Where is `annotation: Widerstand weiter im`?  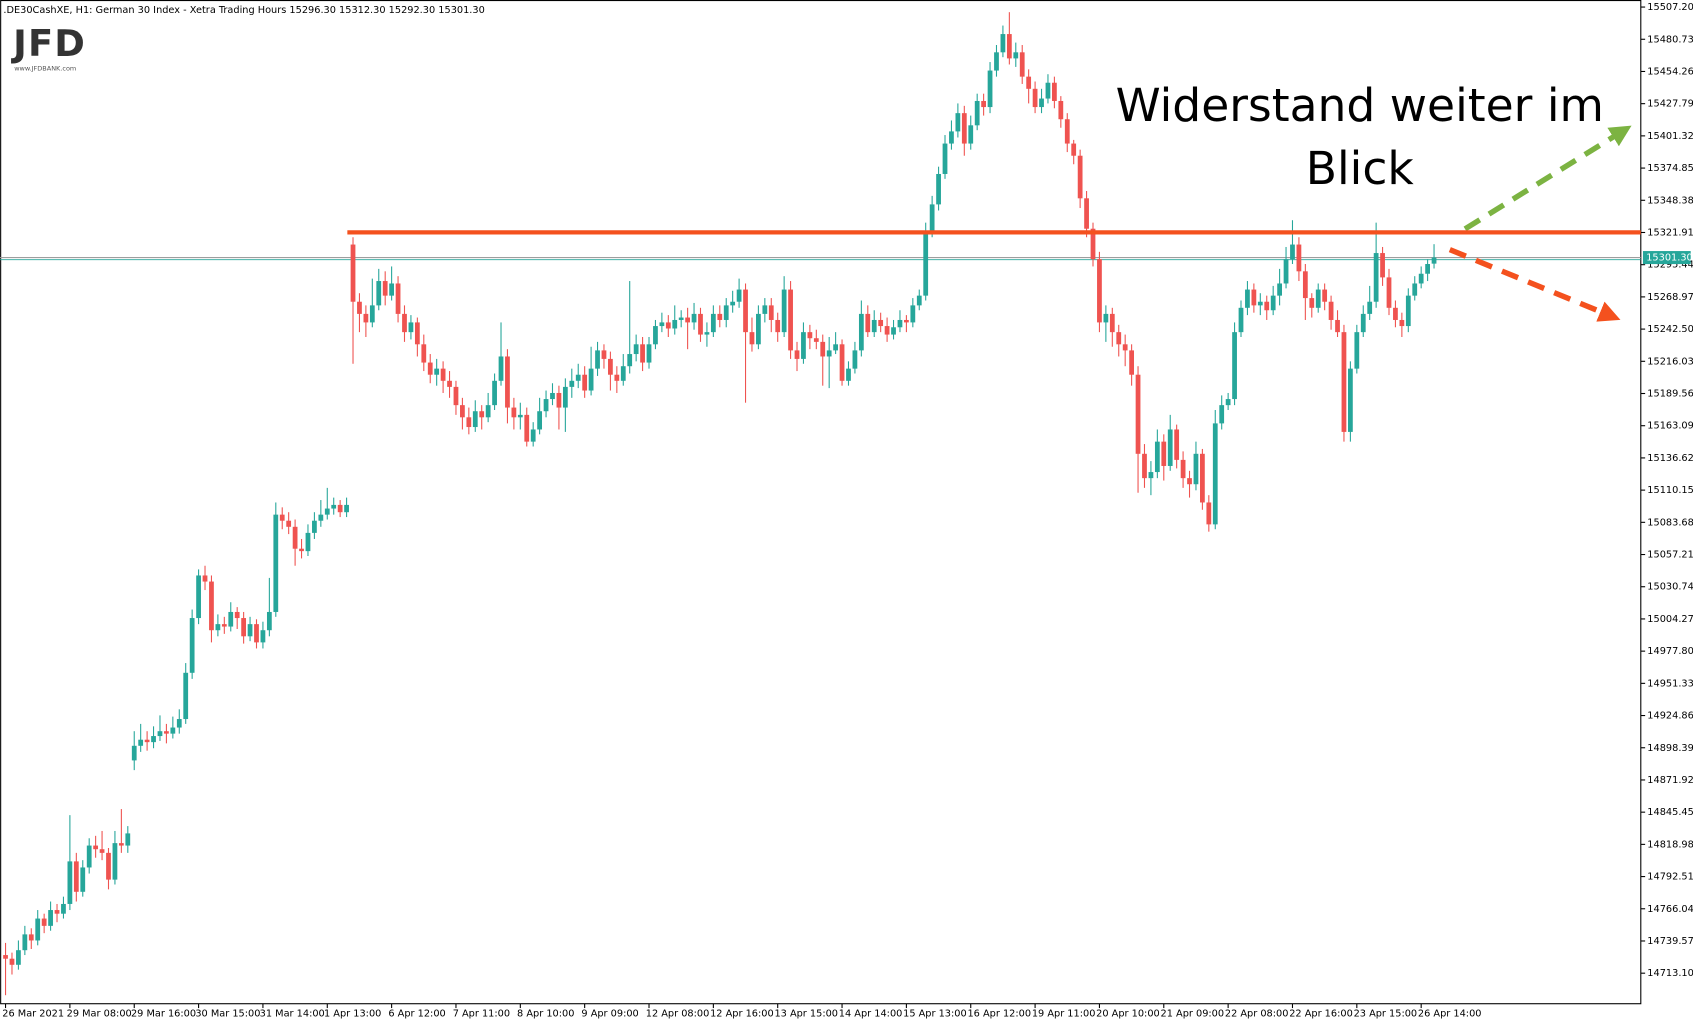 annotation: Widerstand weiter im is located at coordinates (1360, 105).